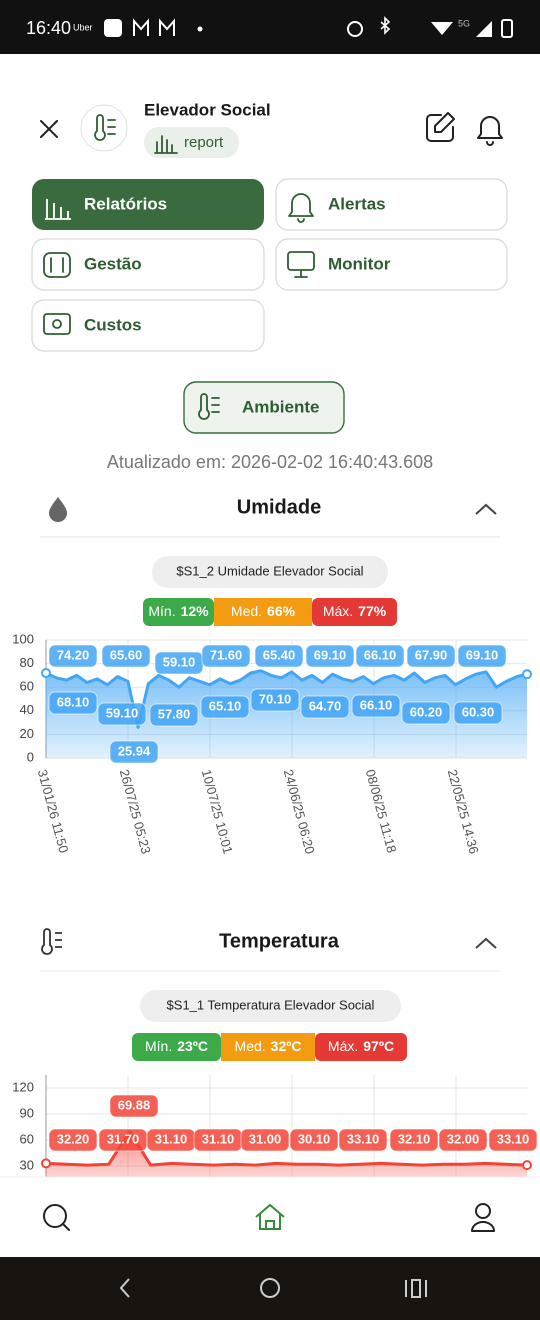  Describe the element at coordinates (464, 23) in the screenshot. I see `status-network: 5G` at that location.